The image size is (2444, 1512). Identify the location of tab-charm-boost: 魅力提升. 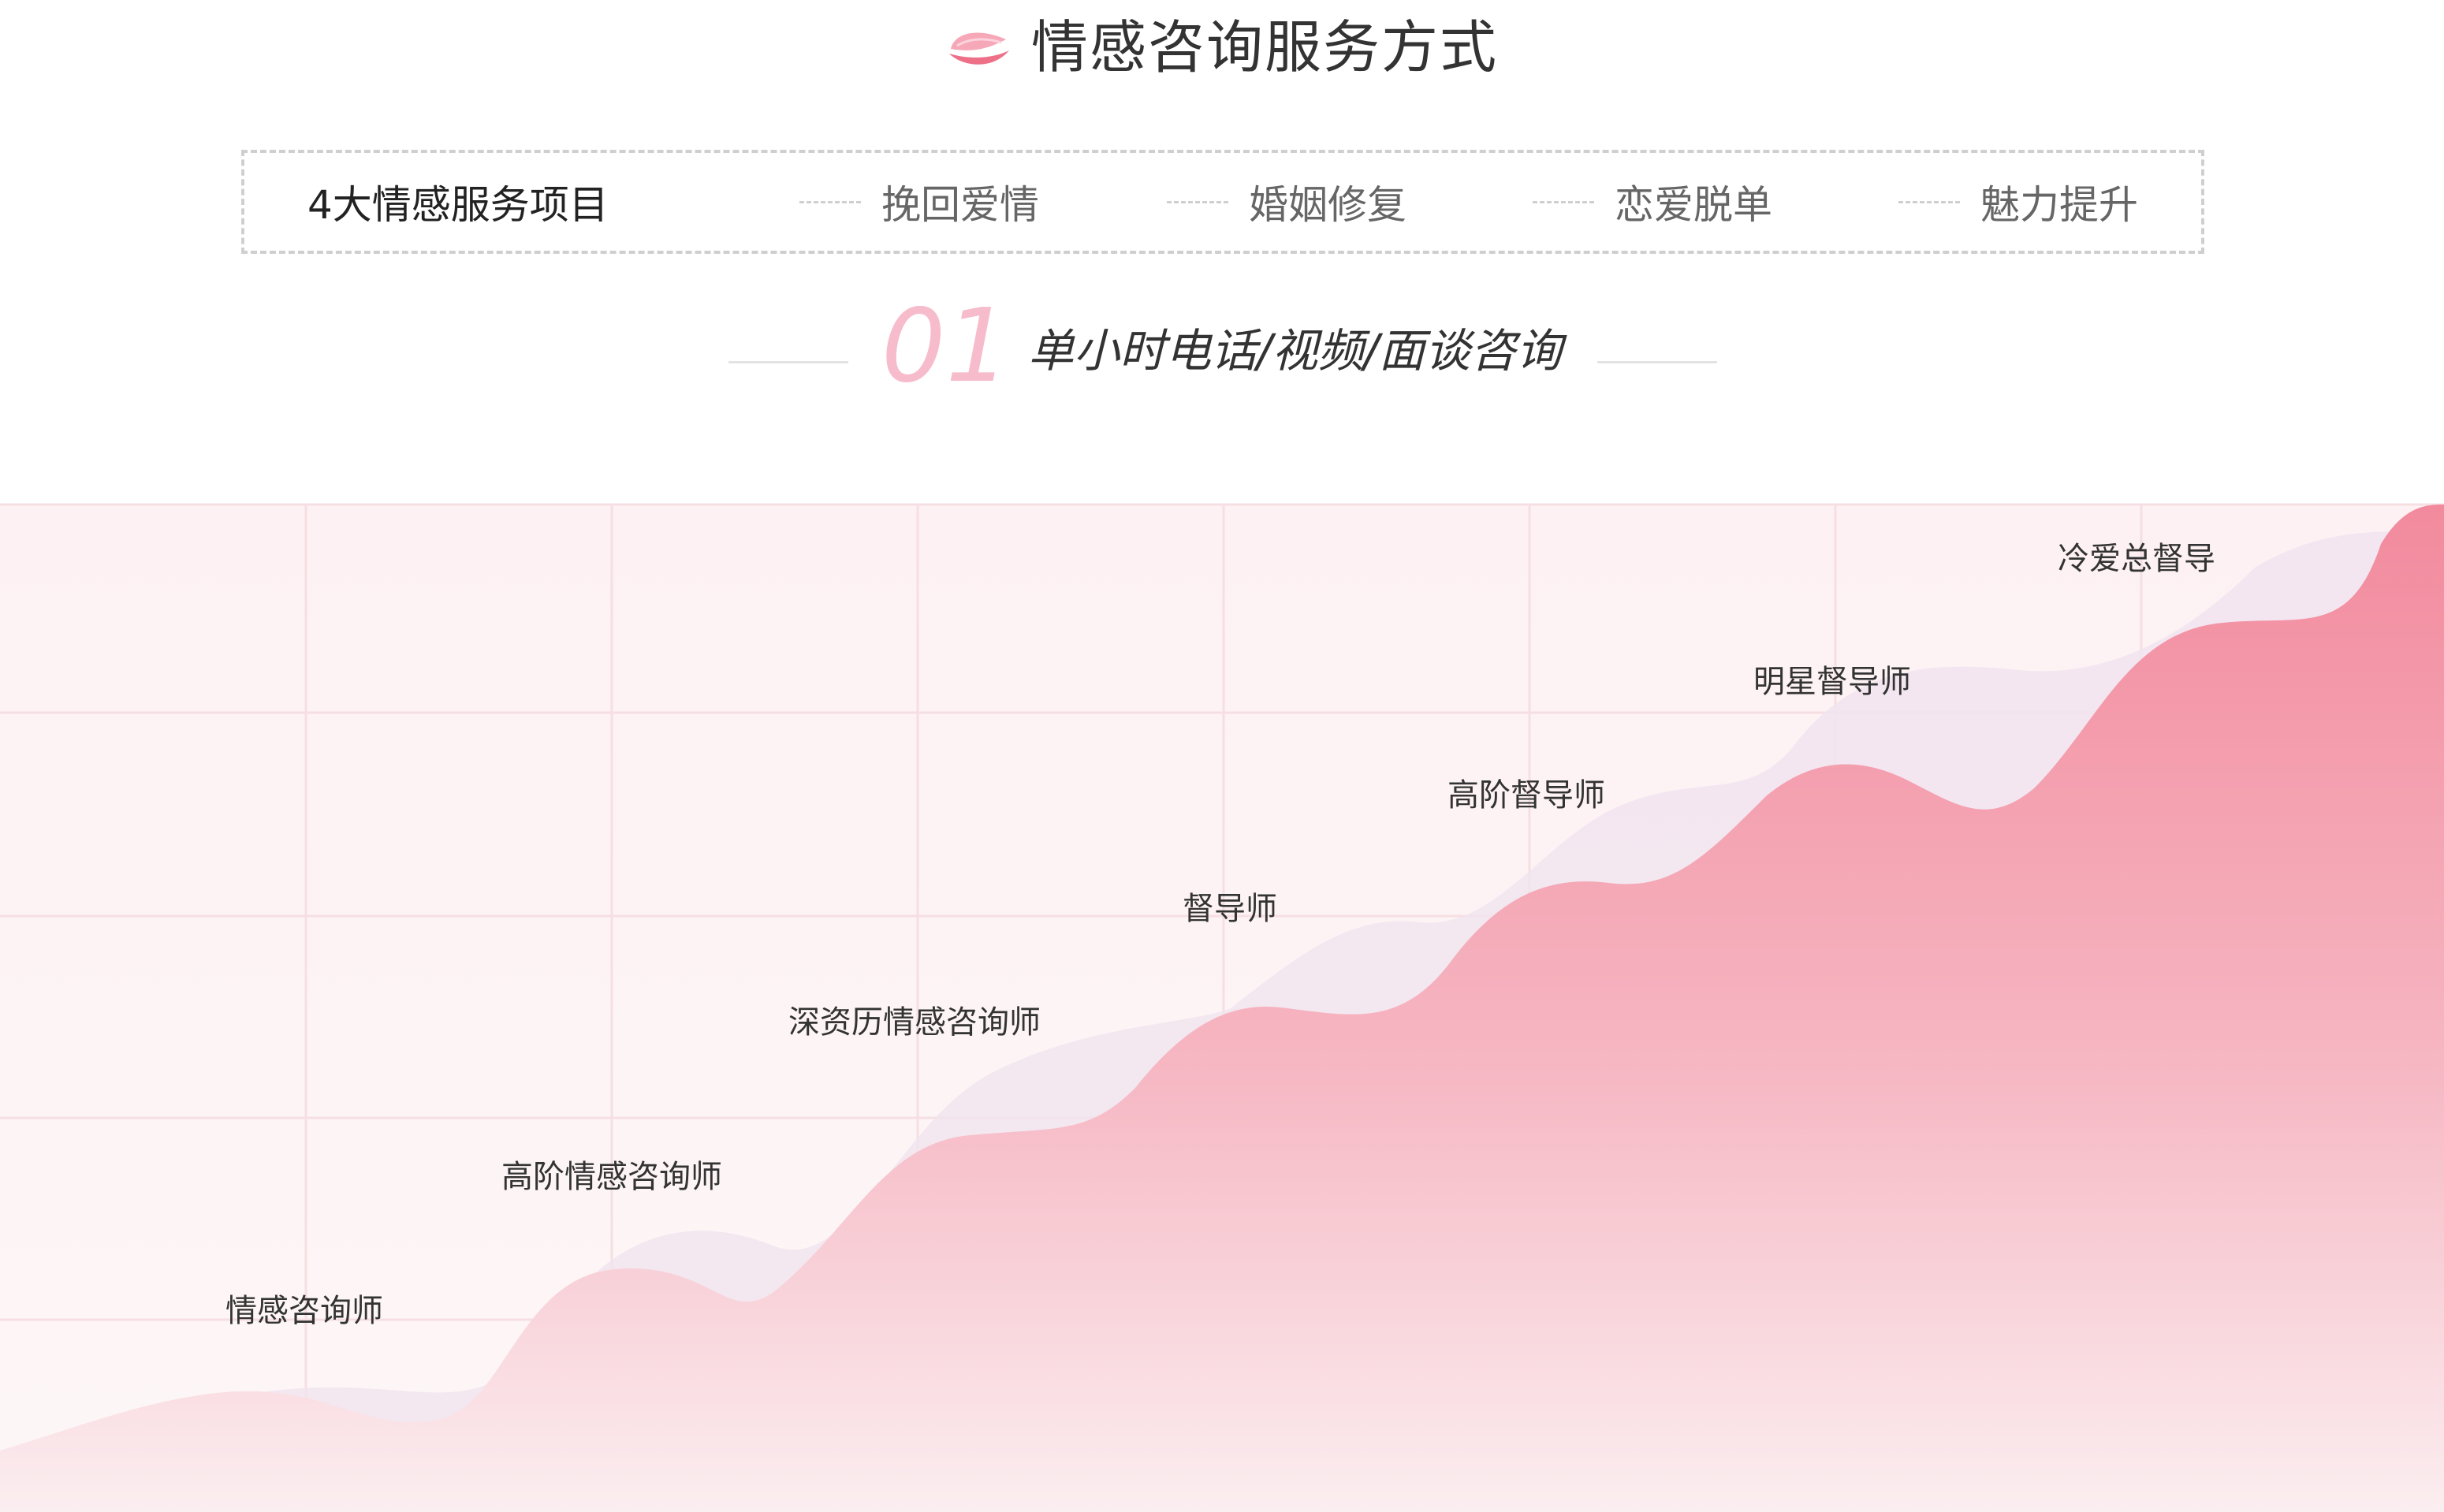
(2018, 202).